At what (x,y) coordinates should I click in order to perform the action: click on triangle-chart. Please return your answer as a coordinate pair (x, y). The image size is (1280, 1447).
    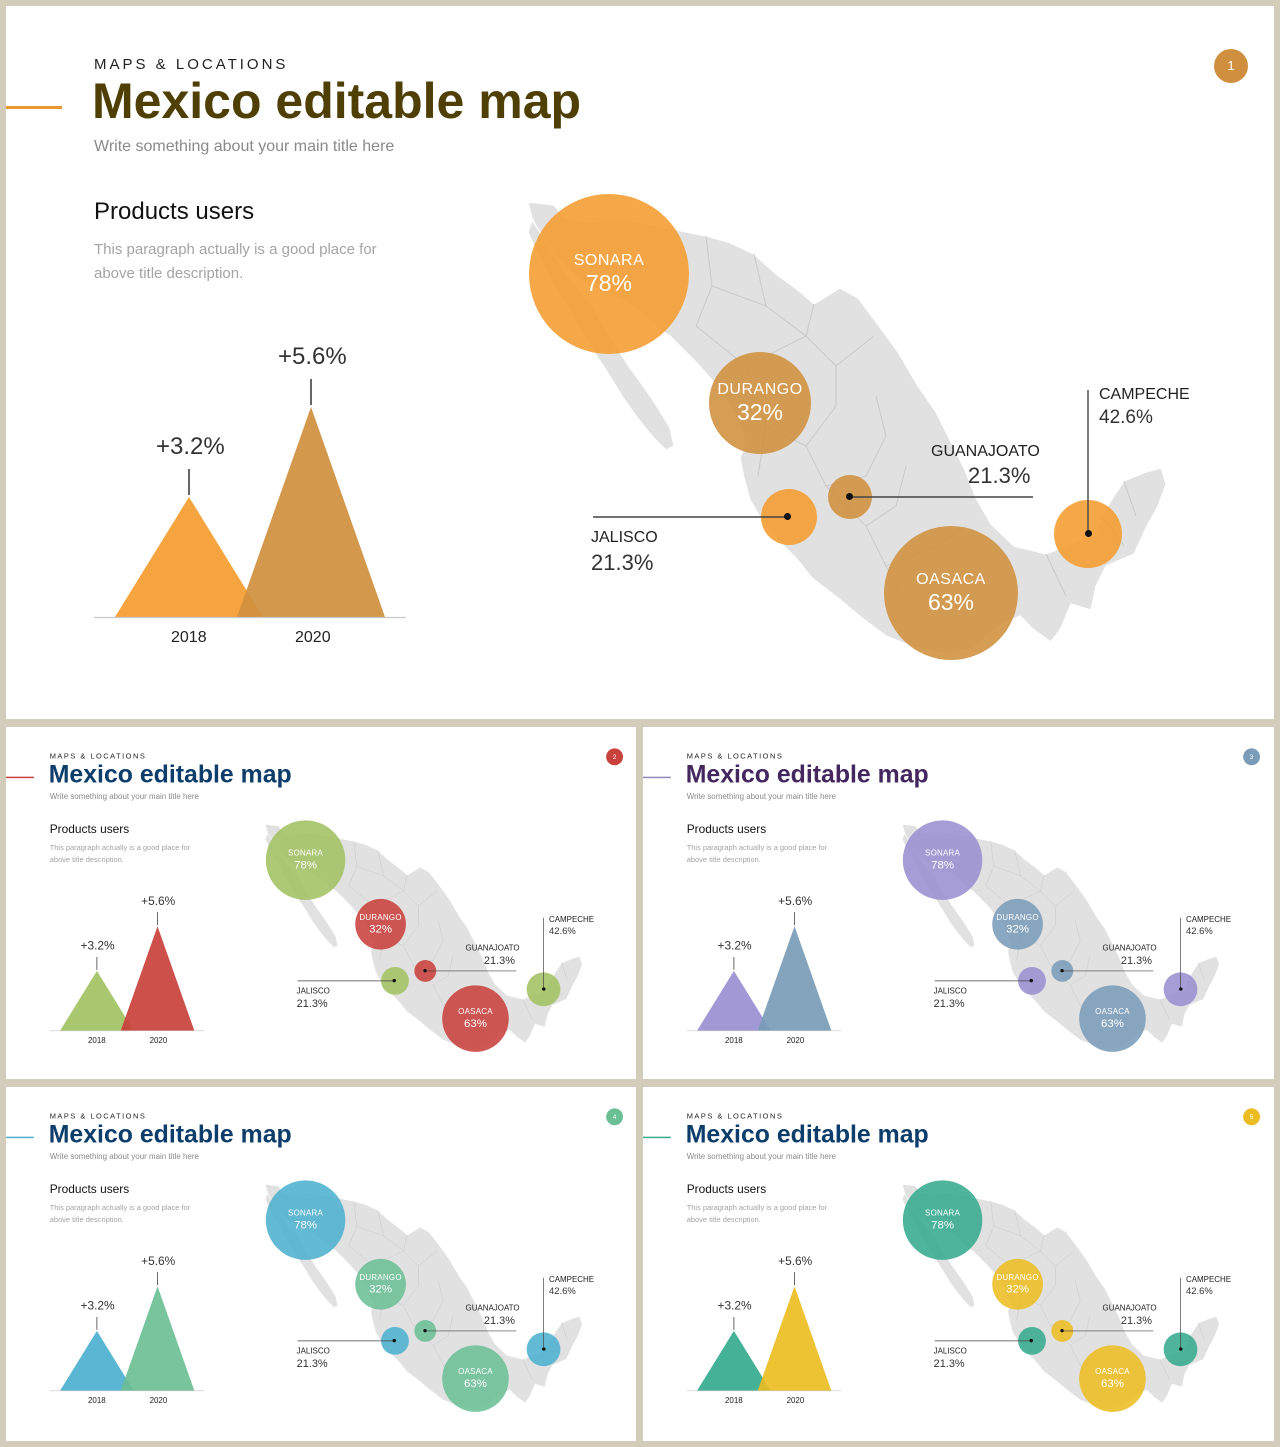
    Looking at the image, I should click on (127, 1332).